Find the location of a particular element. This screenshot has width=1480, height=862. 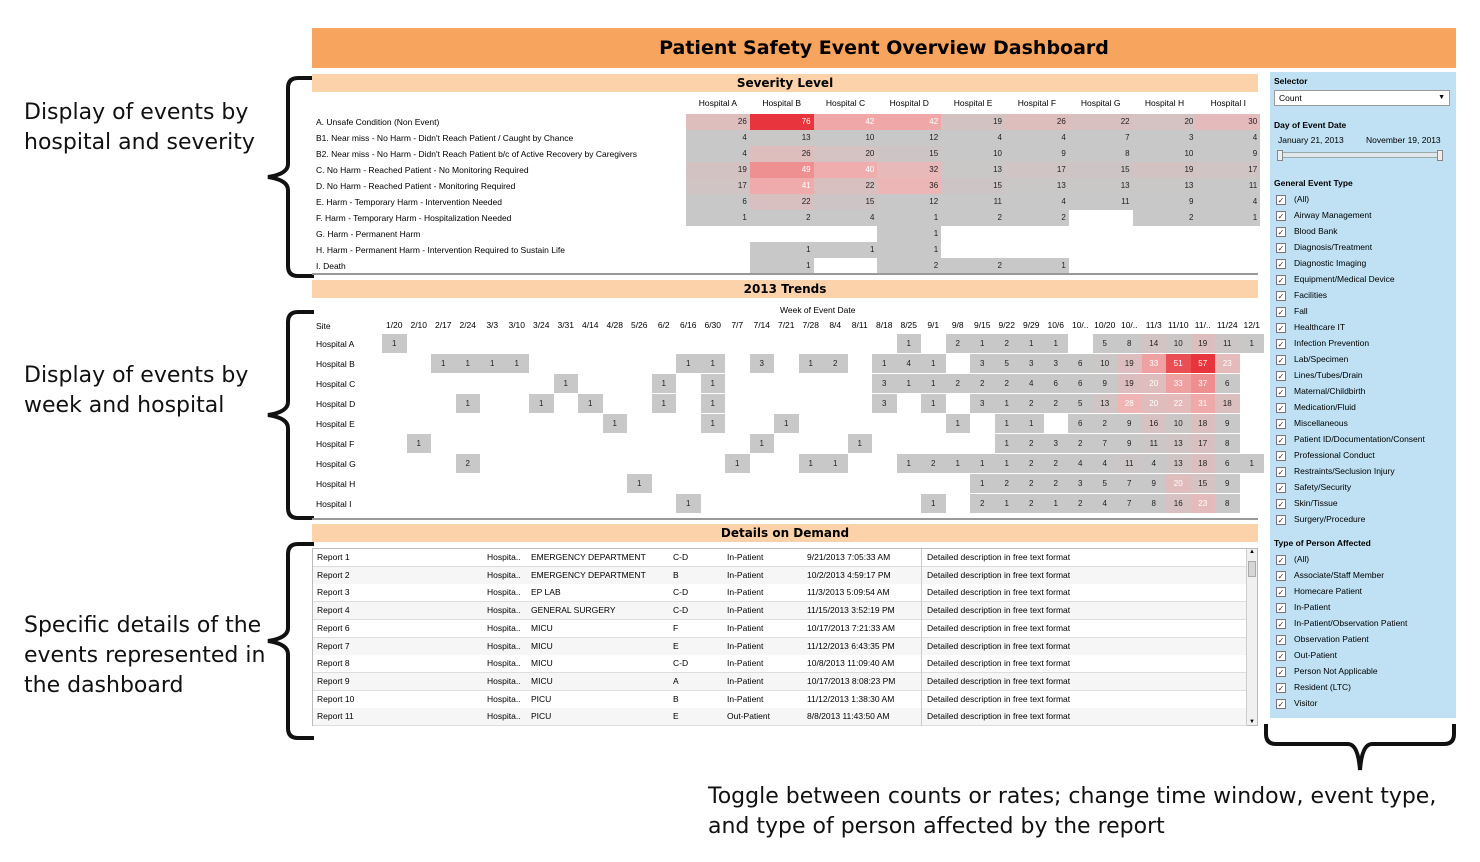

checkbox-item: ✓ In-Patient/Observation Patient is located at coordinates (1341, 624).